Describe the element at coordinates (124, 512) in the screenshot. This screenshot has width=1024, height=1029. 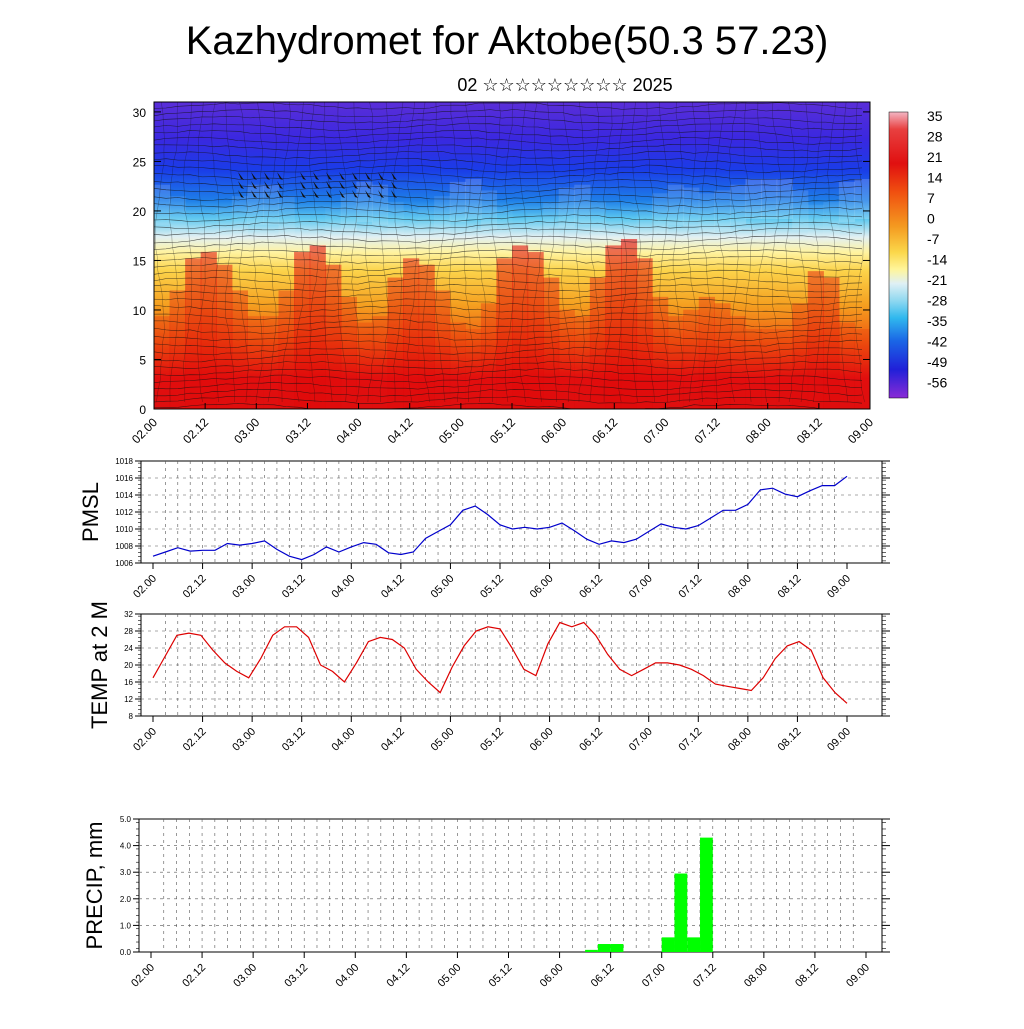
I see `panel-y-tick-label: 1012` at that location.